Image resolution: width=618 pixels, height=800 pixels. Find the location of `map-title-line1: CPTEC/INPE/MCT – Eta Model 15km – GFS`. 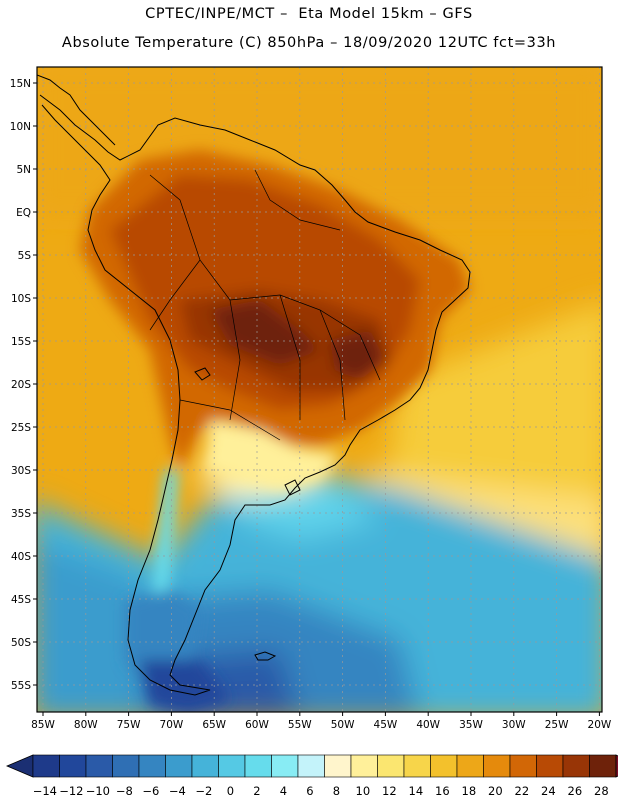

map-title-line1: CPTEC/INPE/MCT – Eta Model 15km – GFS is located at coordinates (309, 14).